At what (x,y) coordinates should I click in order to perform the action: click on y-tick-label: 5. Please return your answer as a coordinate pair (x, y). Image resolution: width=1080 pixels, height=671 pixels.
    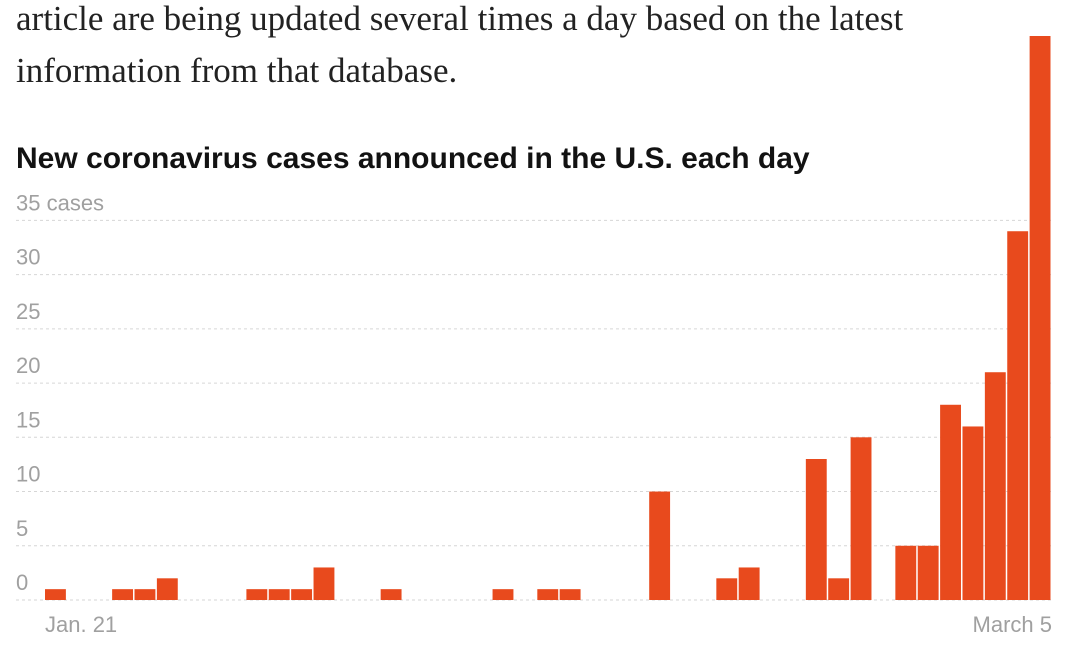
    Looking at the image, I should click on (22, 528).